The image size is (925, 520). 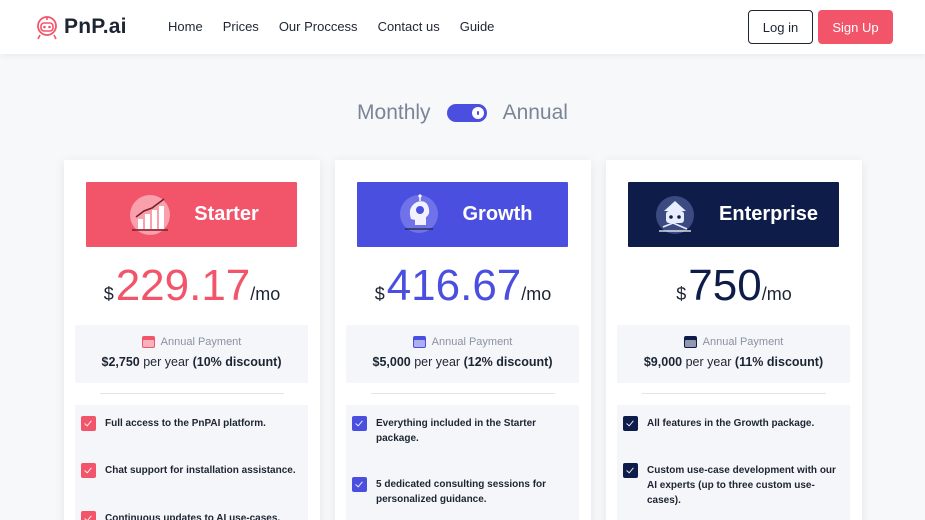 I want to click on enterprise-robot-icon, so click(x=675, y=214).